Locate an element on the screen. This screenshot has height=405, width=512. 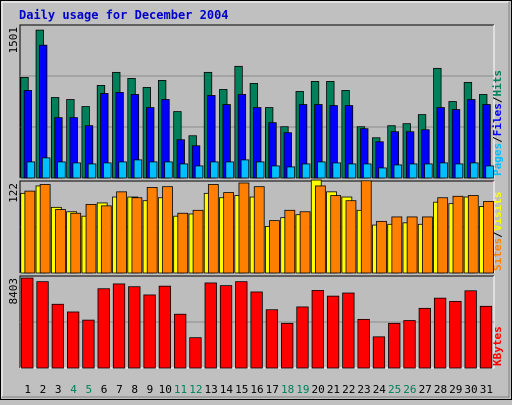
y-max-label: 1501 is located at coordinates (13, 40).